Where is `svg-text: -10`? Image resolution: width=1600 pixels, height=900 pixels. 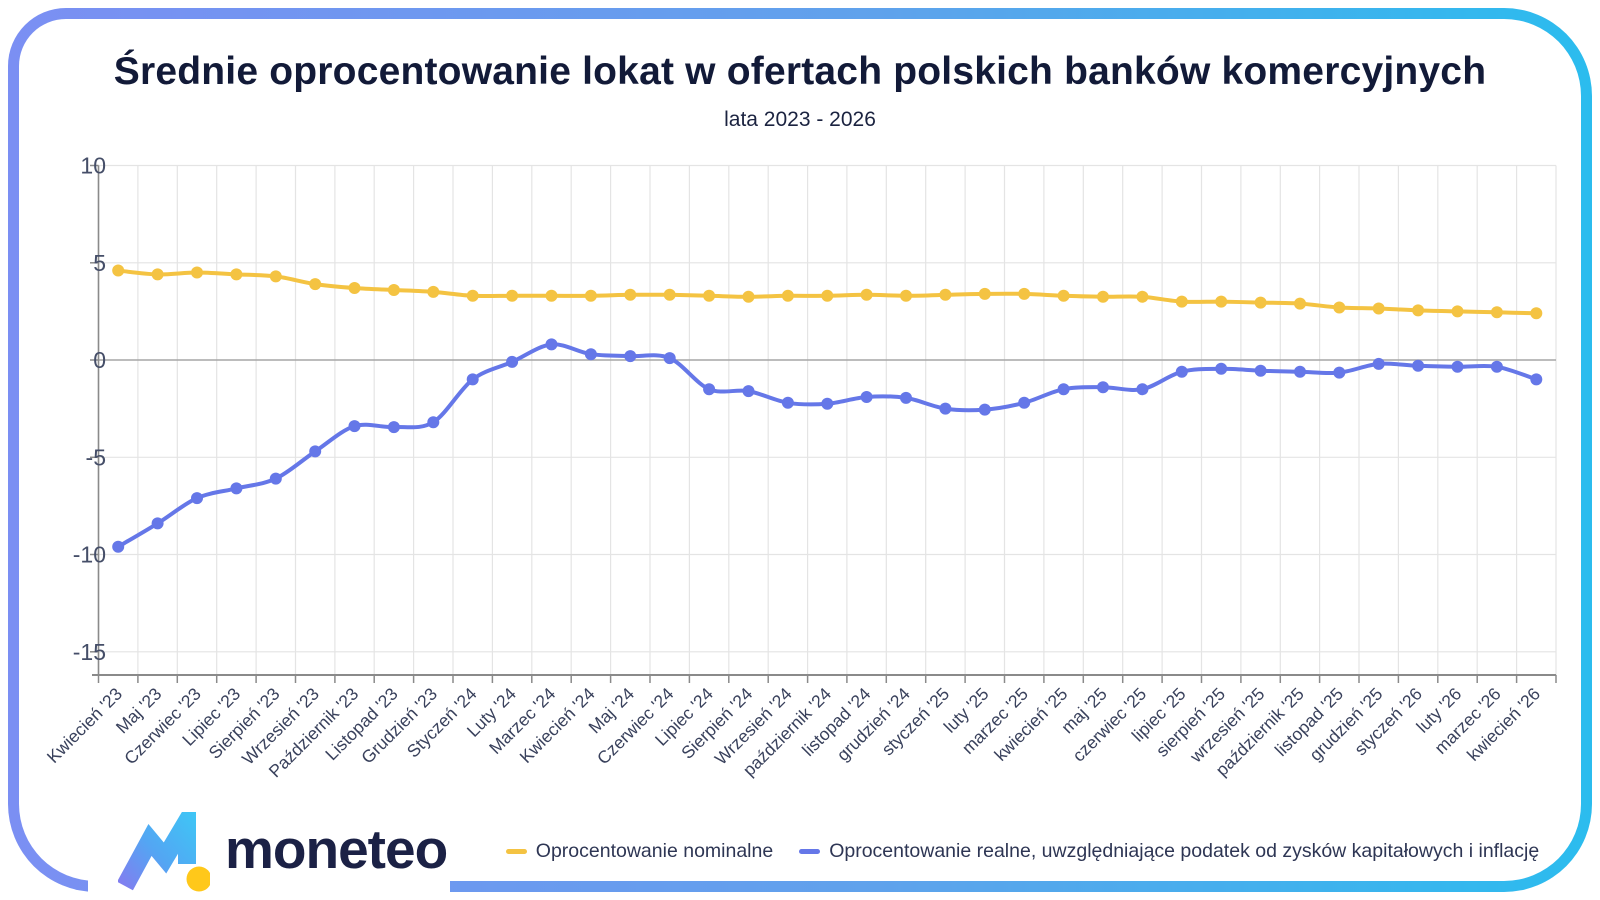
svg-text: -10 is located at coordinates (89, 555).